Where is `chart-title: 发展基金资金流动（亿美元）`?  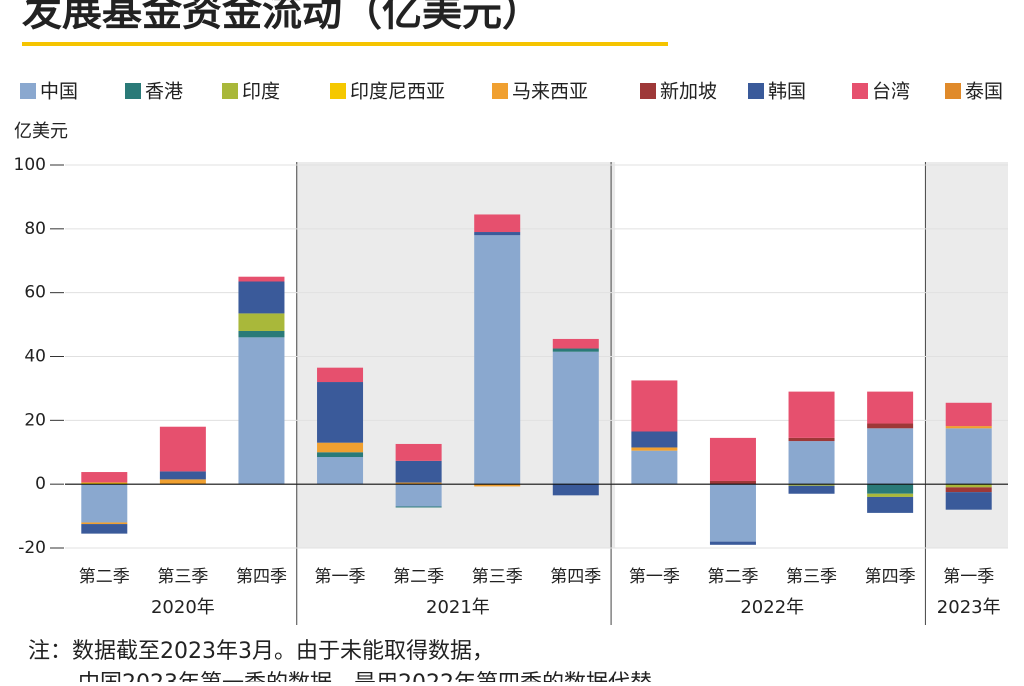
chart-title: 发展基金资金流动（亿美元） is located at coordinates (282, 17).